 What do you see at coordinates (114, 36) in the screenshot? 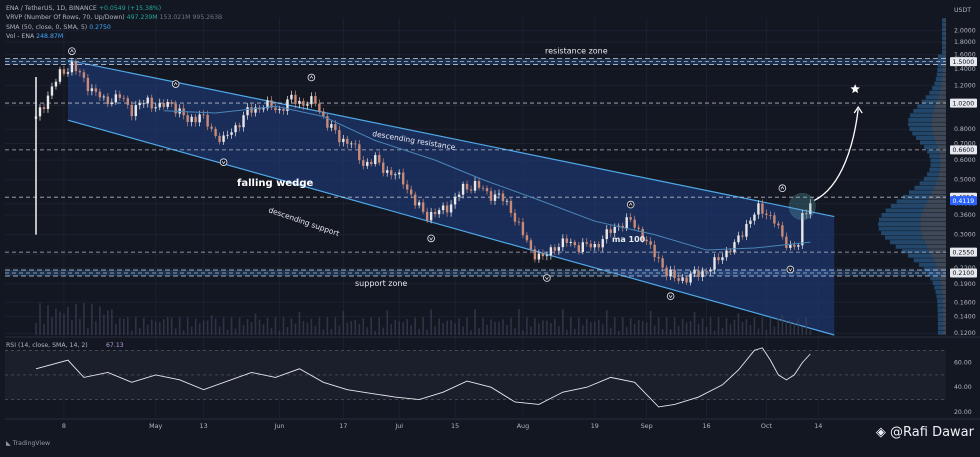
I see `legend-volume-row: Vol - ENA 248.87M` at bounding box center [114, 36].